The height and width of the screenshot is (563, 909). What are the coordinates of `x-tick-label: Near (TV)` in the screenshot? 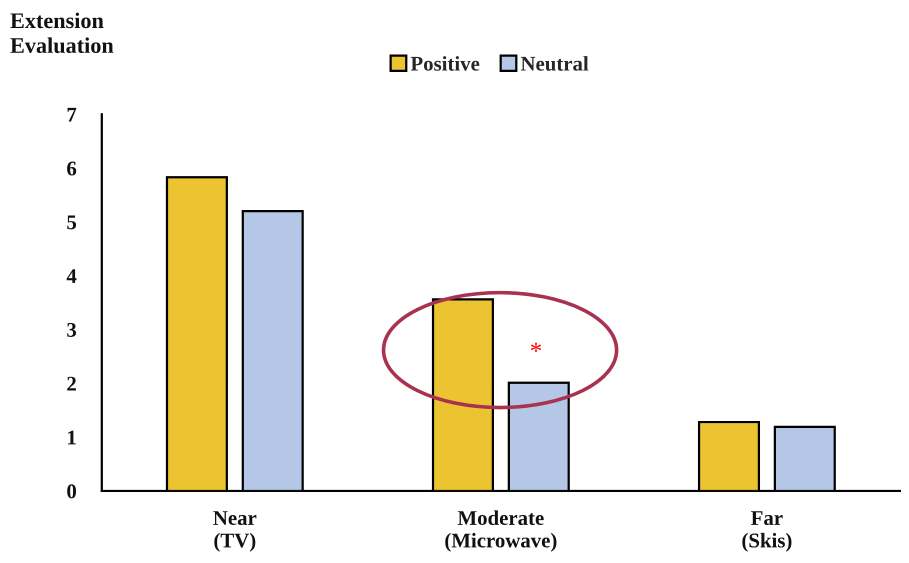 It's located at (234, 531).